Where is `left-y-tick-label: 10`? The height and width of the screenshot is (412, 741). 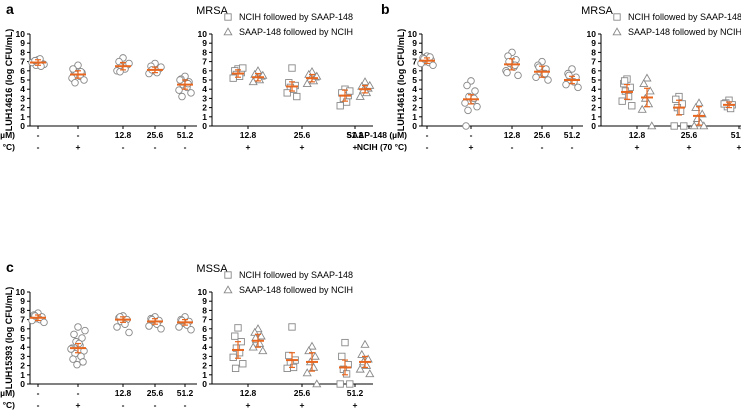
left-y-tick-label: 10 is located at coordinates (21, 34).